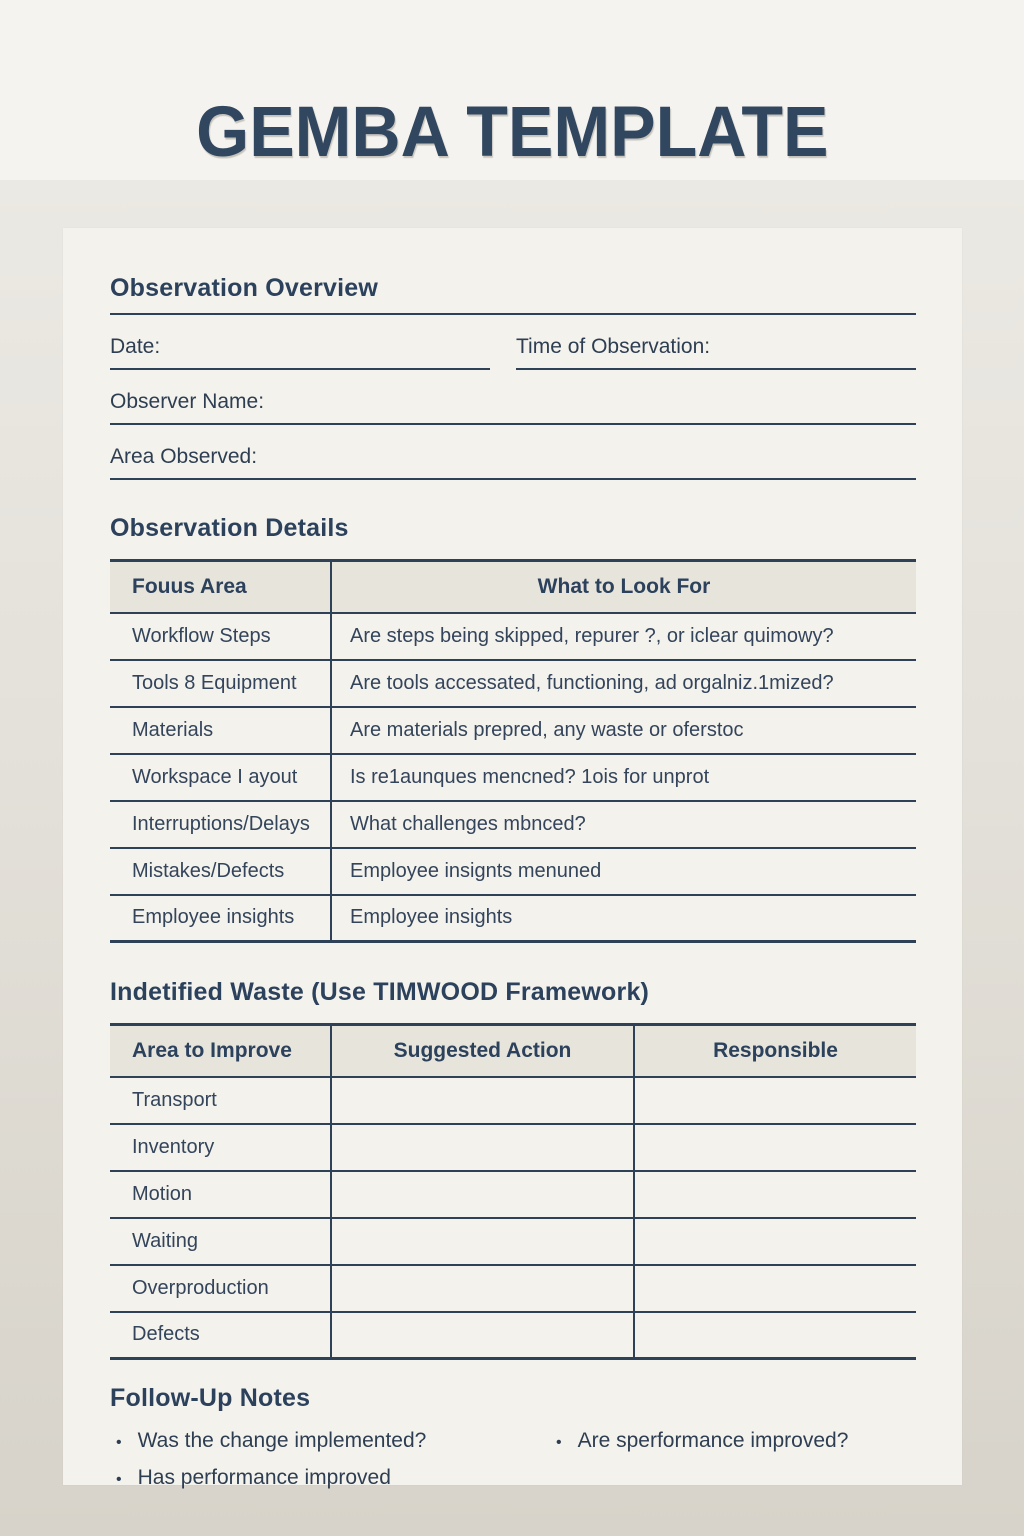  Describe the element at coordinates (221, 777) in the screenshot. I see `details-focus-cell: Workspace I ayout` at that location.